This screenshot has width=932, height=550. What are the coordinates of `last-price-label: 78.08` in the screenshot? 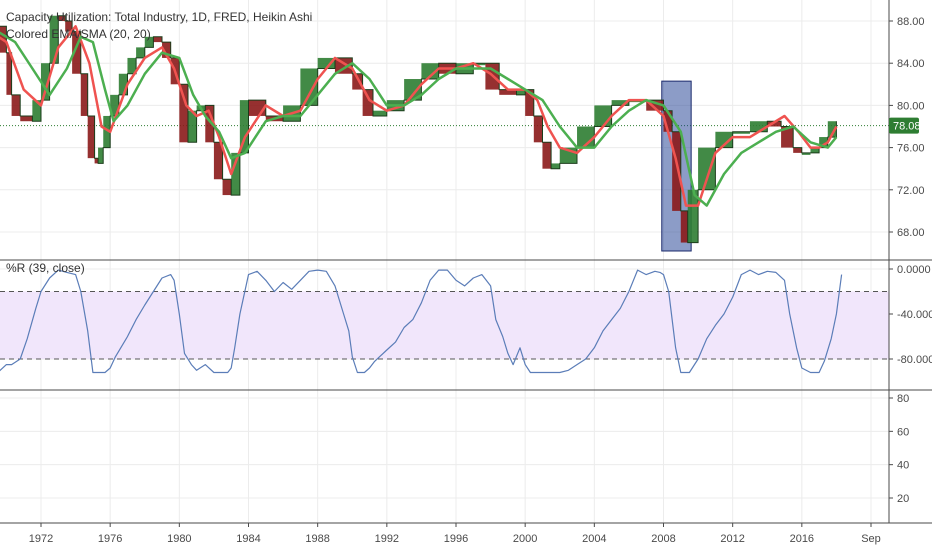 It's located at (907, 127).